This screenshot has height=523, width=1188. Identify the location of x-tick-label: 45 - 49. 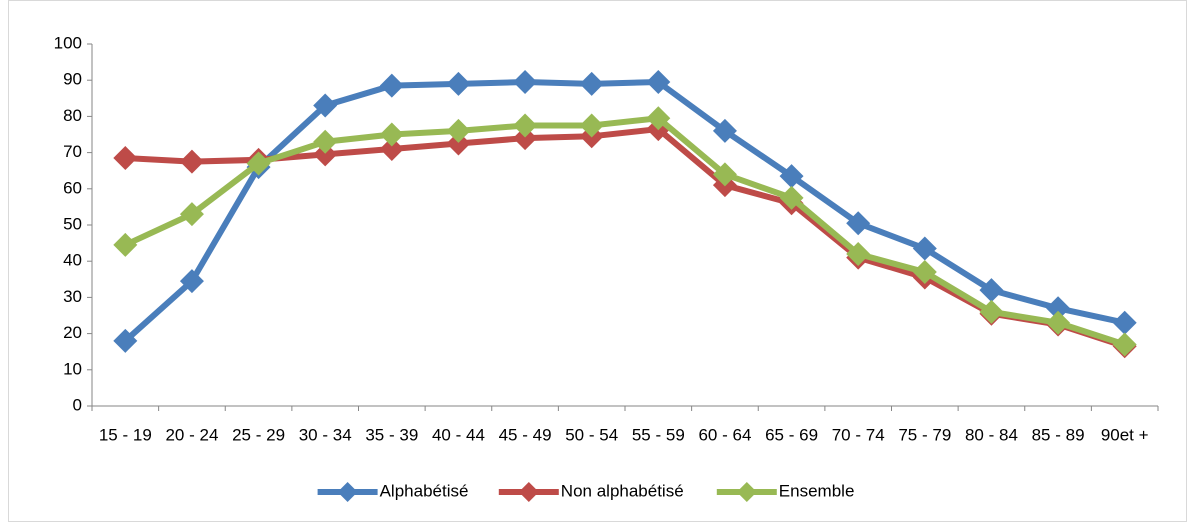
(525, 434).